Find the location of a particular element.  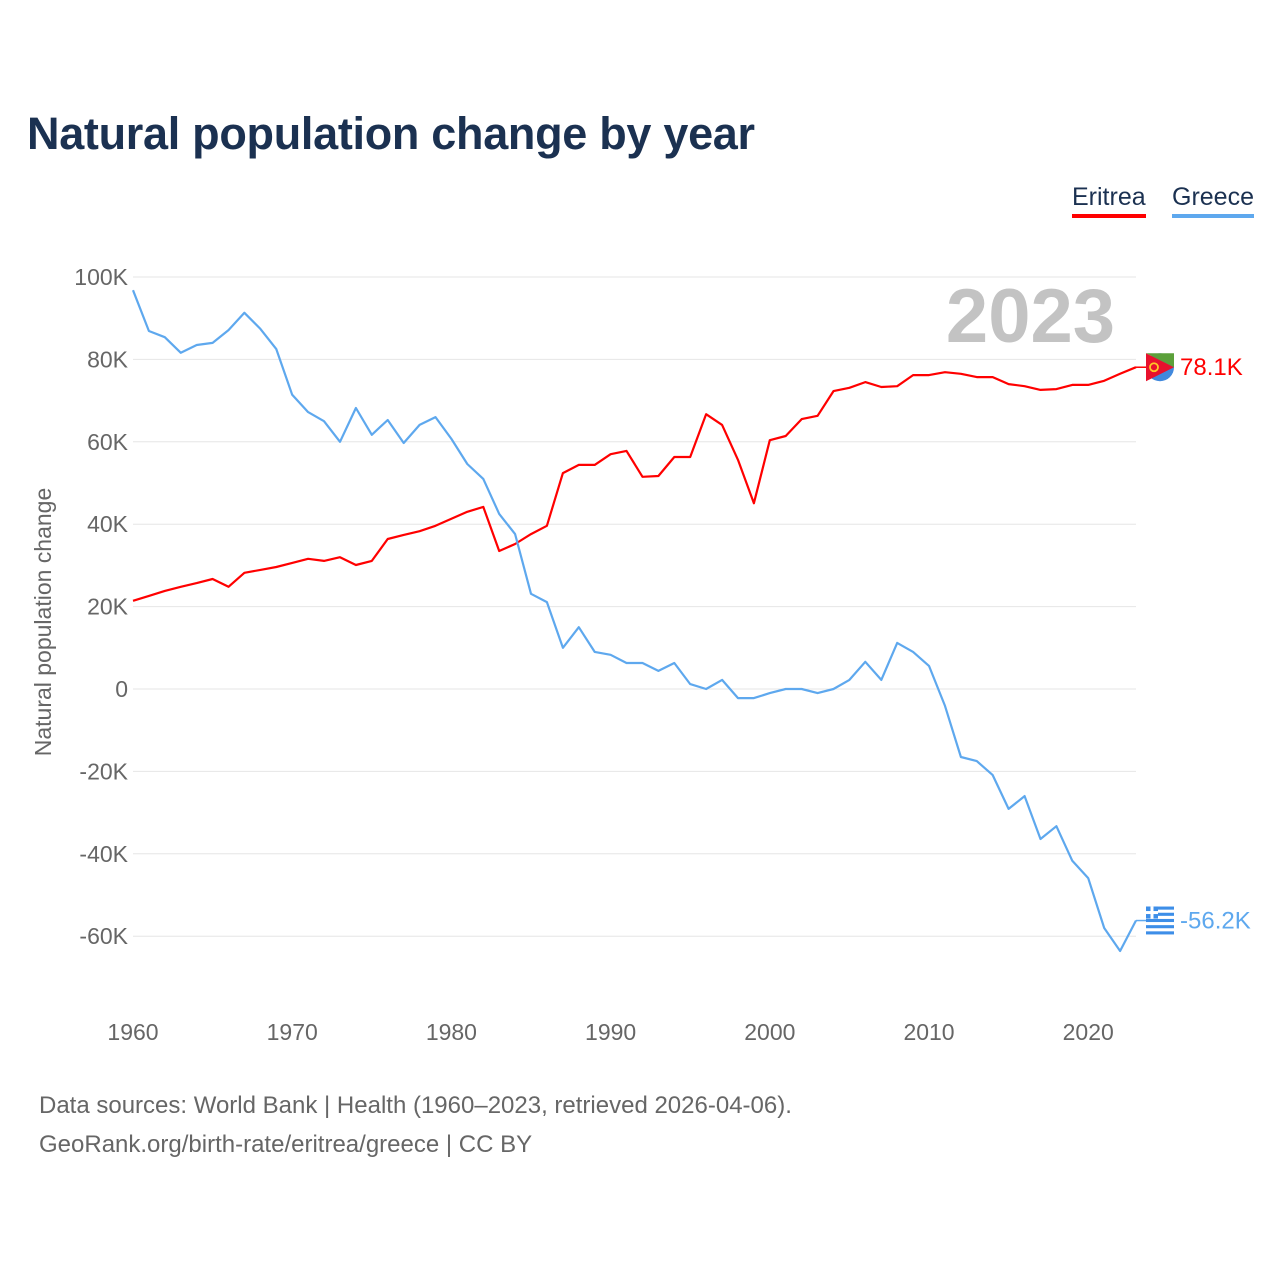

y-axis-label: Natural population change is located at coordinates (43, 622).